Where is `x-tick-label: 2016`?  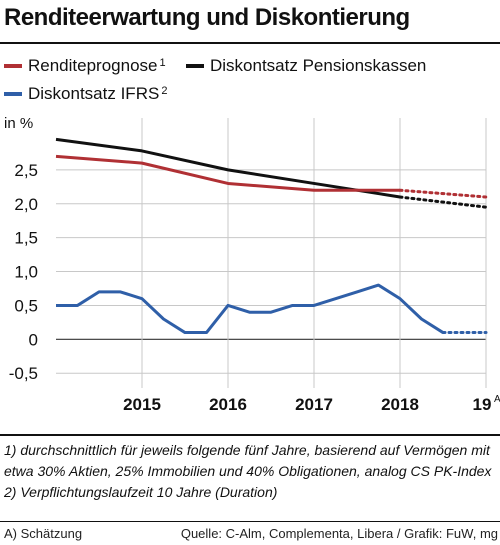 x-tick-label: 2016 is located at coordinates (228, 404).